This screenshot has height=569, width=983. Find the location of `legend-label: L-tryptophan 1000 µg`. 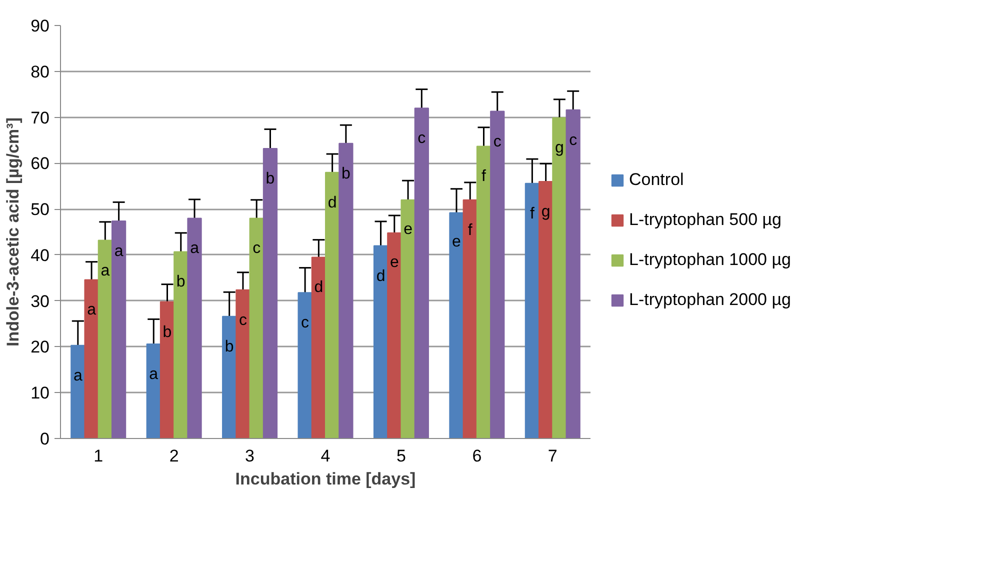

legend-label: L-tryptophan 1000 µg is located at coordinates (710, 260).